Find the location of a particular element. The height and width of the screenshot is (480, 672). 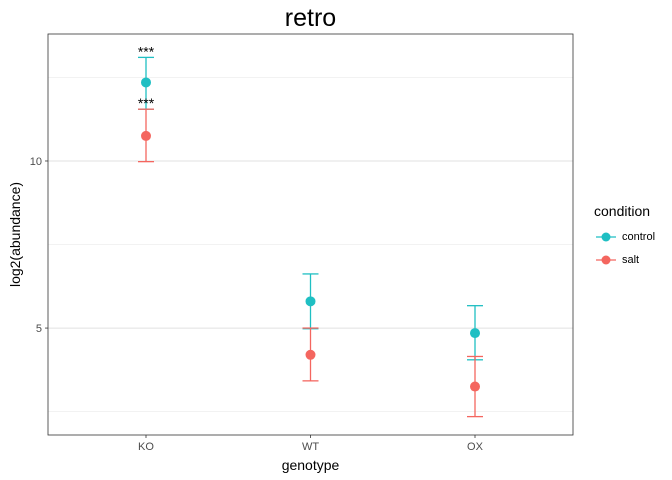

significance-annotations: *** *** is located at coordinates (146, 77).